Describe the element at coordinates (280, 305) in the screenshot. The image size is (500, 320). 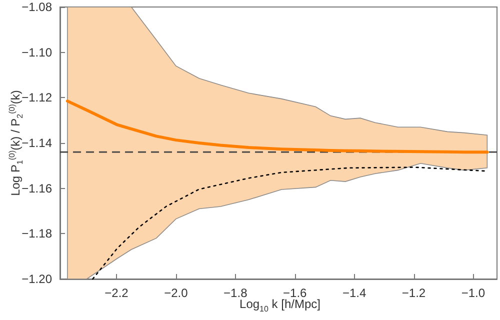
I see `x-axis-title: Log$_{10}$ k [h/Mpc]` at that location.